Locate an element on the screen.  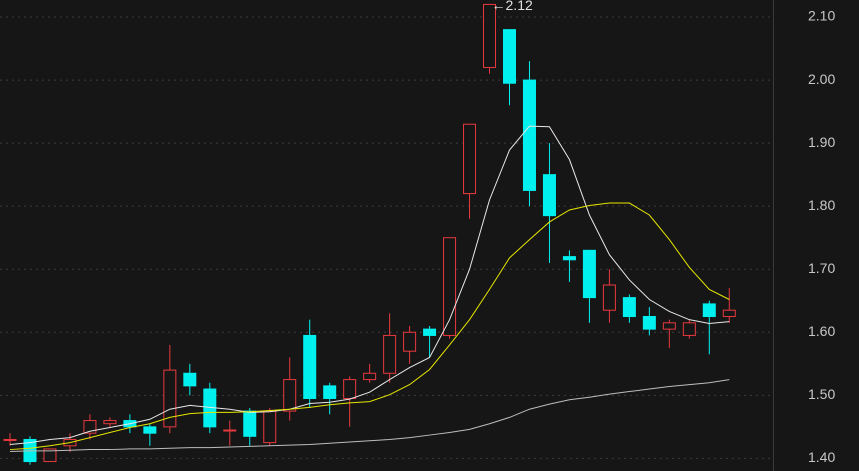
y-tick-label: 1.60 is located at coordinates (821, 331).